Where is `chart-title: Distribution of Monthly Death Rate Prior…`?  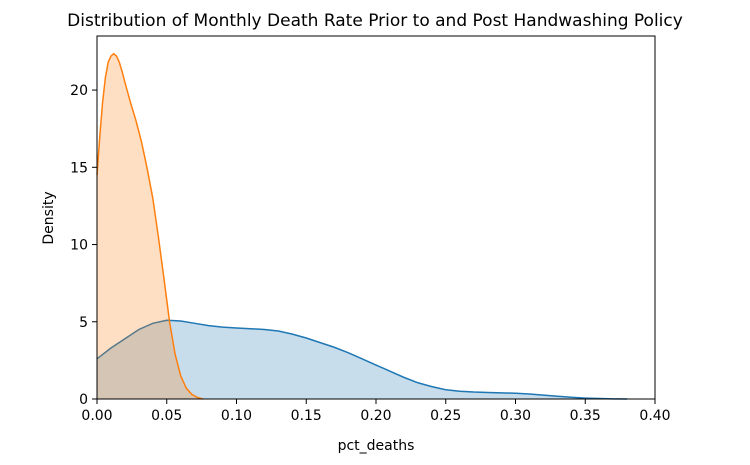 chart-title: Distribution of Monthly Death Rate Prior… is located at coordinates (375, 21).